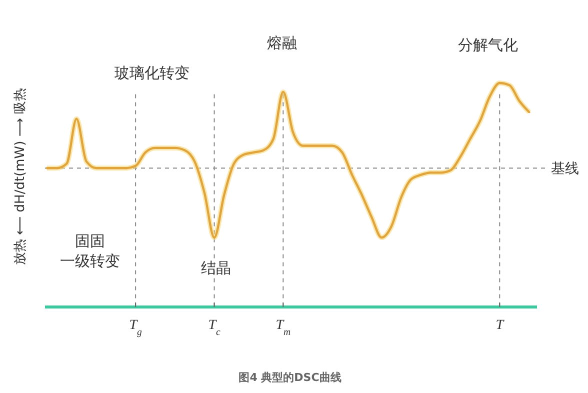  What do you see at coordinates (283, 328) in the screenshot?
I see `x-tick-label: T$_{m}$` at bounding box center [283, 328].